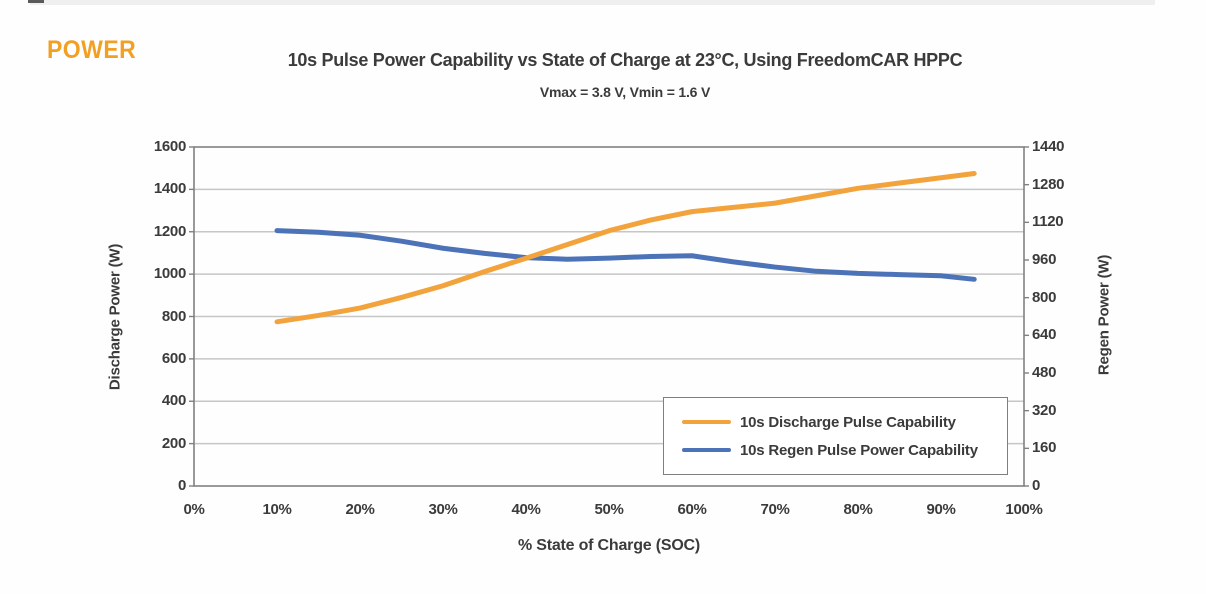 This screenshot has height=594, width=1206. What do you see at coordinates (941, 509) in the screenshot?
I see `x-axis-tick-label: 90%` at bounding box center [941, 509].